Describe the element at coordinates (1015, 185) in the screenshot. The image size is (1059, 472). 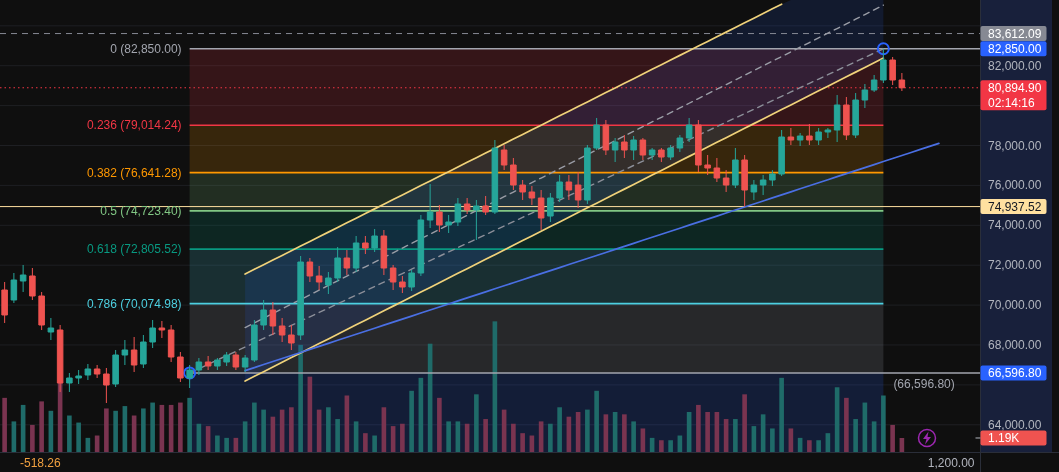
I see `y-tick-label: 76,000.00` at that location.